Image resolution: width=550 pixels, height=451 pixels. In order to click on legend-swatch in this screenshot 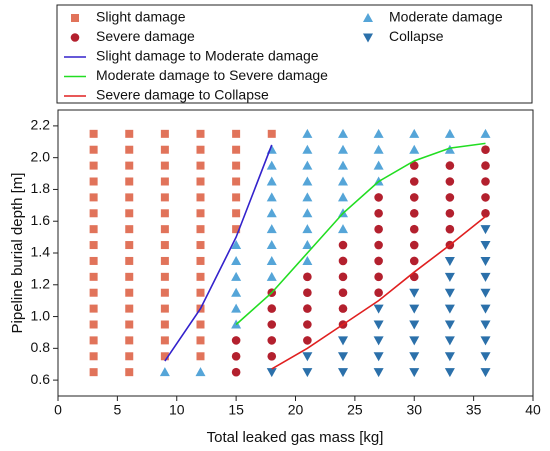, I will do `click(368, 38)`.